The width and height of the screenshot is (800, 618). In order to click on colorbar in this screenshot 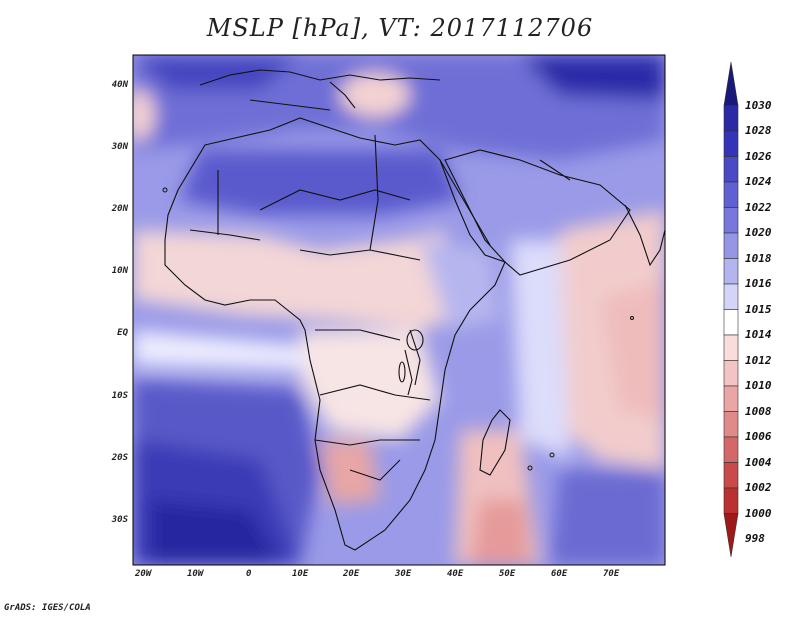, I will do `click(731, 309)`.